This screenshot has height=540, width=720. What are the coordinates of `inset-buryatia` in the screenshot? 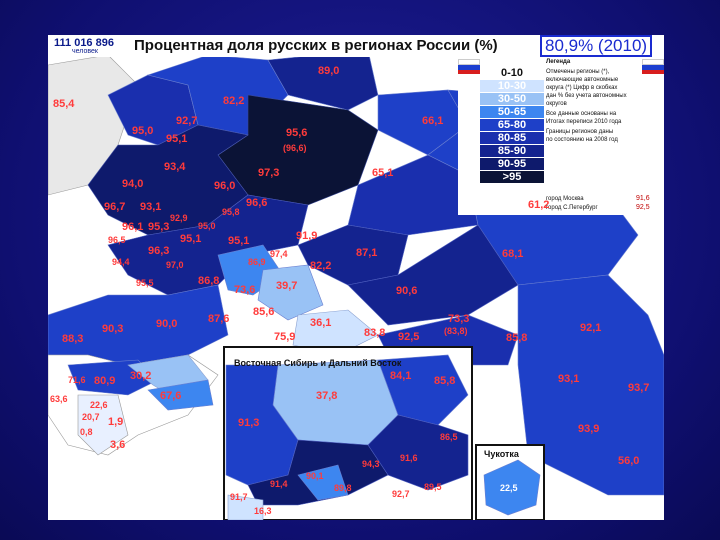 It's located at (323, 482).